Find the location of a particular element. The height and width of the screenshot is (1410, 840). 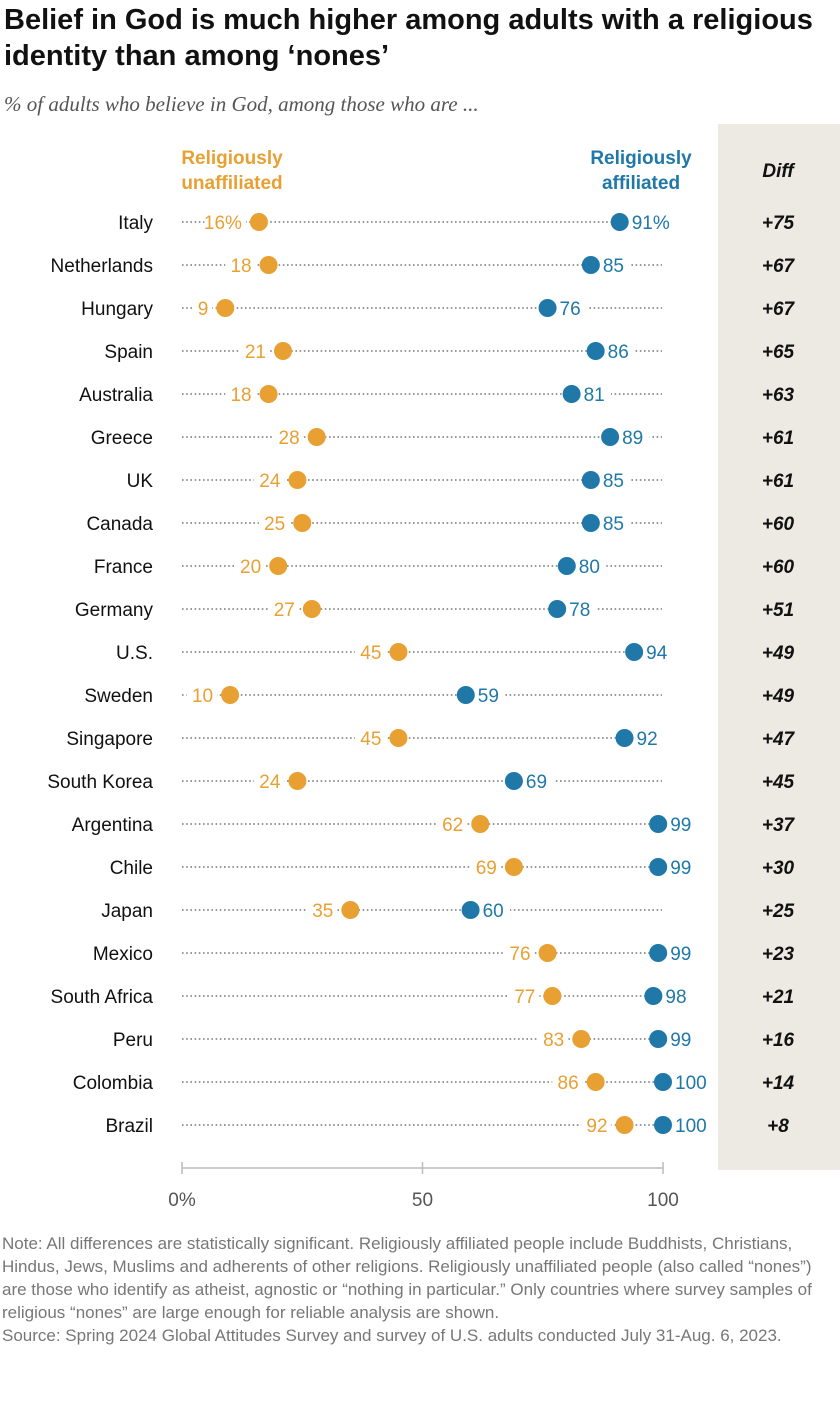

value-label-unaffiliated: 86 is located at coordinates (568, 1083).